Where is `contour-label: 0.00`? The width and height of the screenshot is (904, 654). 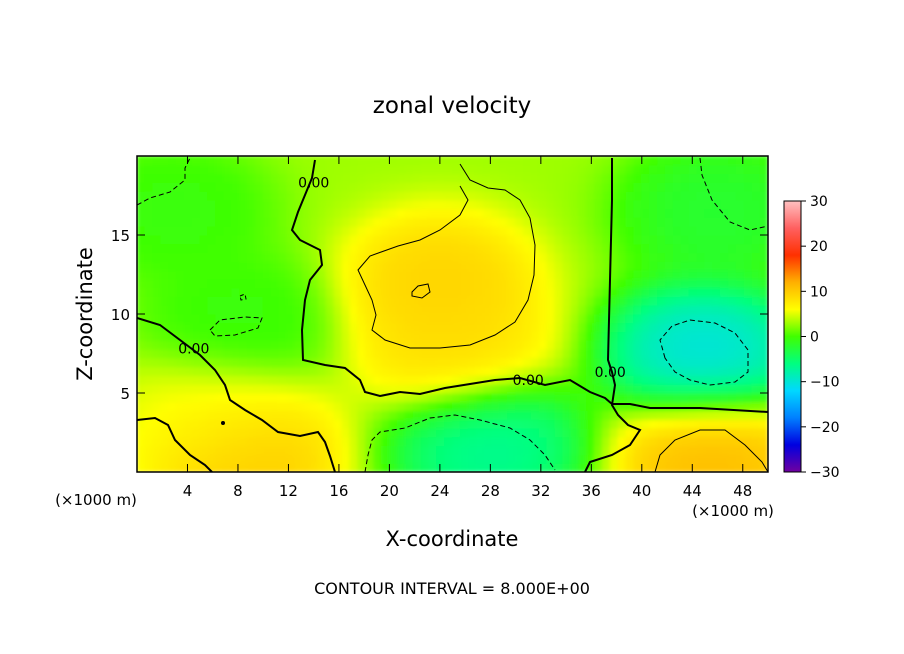 contour-label: 0.00 is located at coordinates (313, 184).